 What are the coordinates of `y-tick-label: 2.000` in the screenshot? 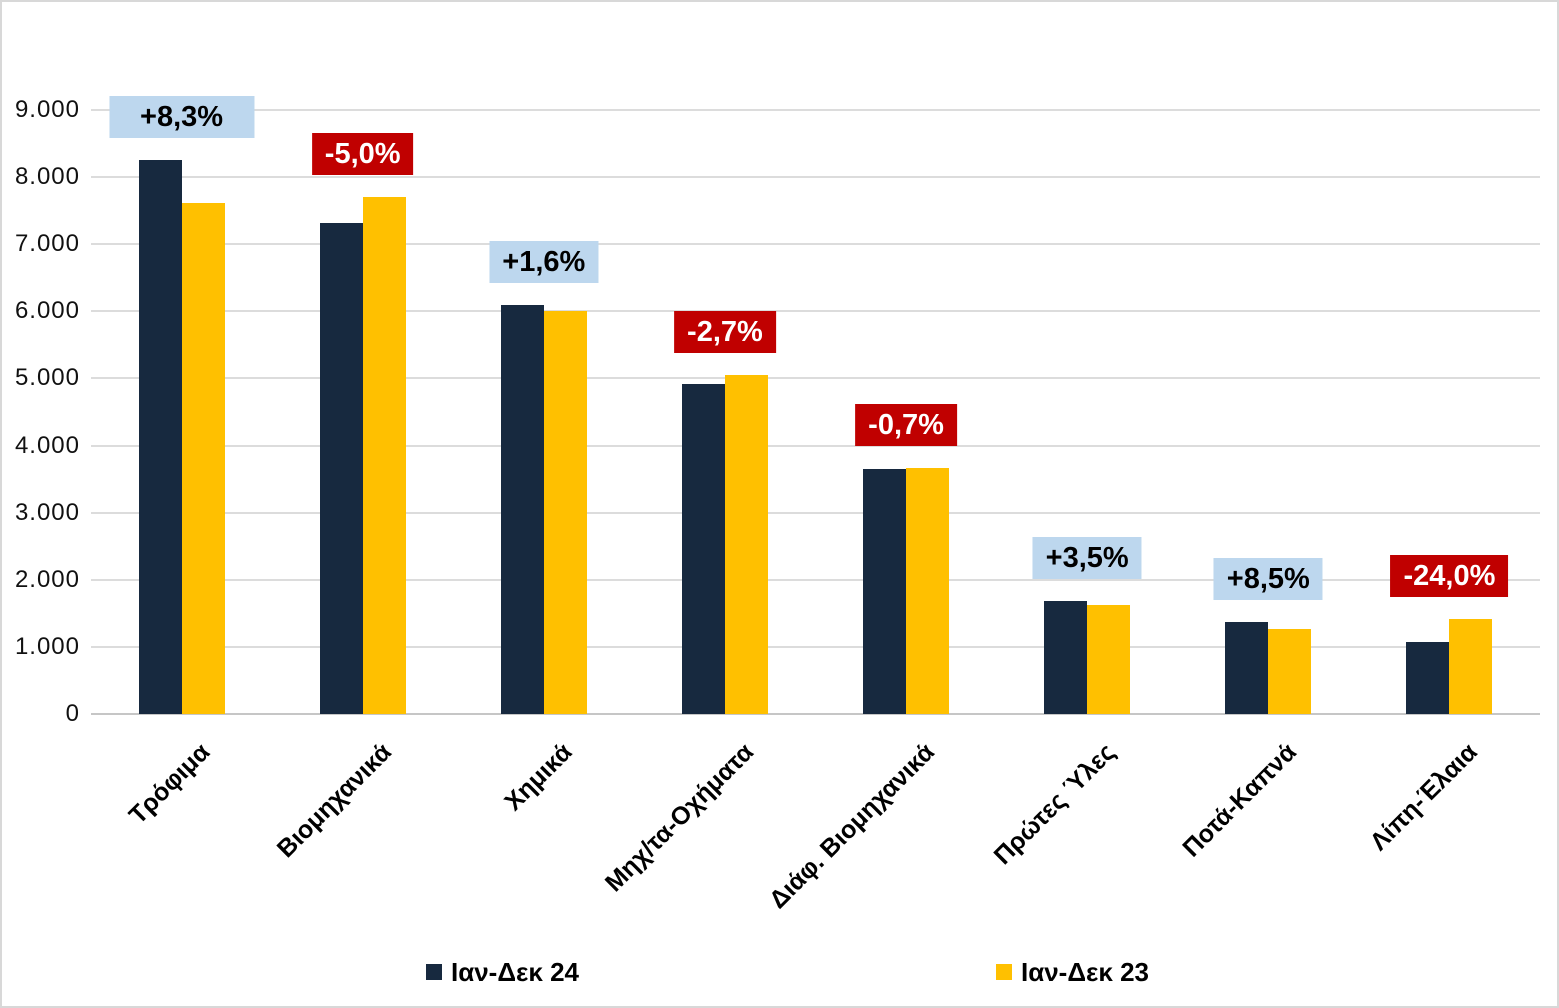 It's located at (47, 579).